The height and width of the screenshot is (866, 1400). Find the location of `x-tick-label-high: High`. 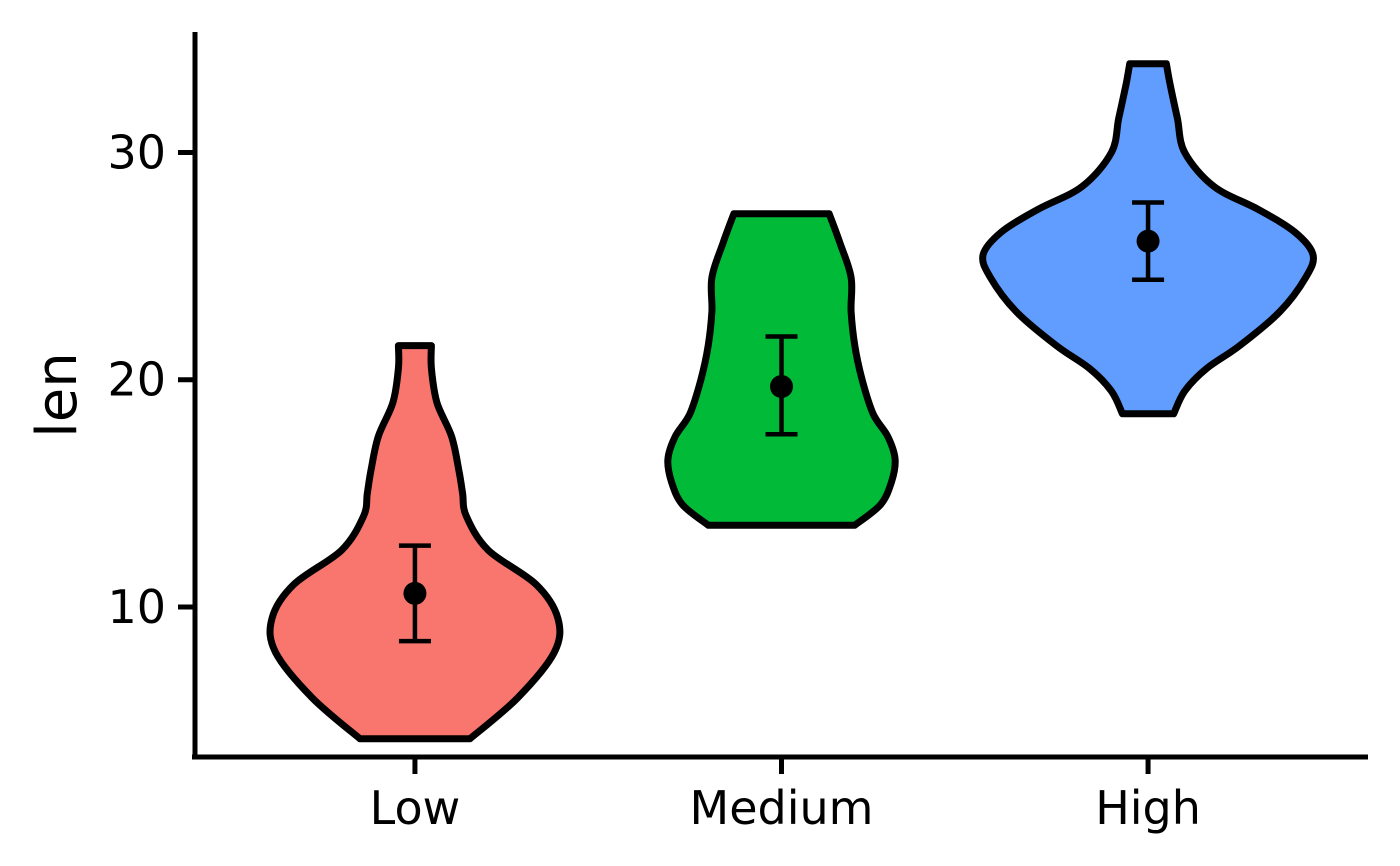

x-tick-label-high: High is located at coordinates (1148, 808).